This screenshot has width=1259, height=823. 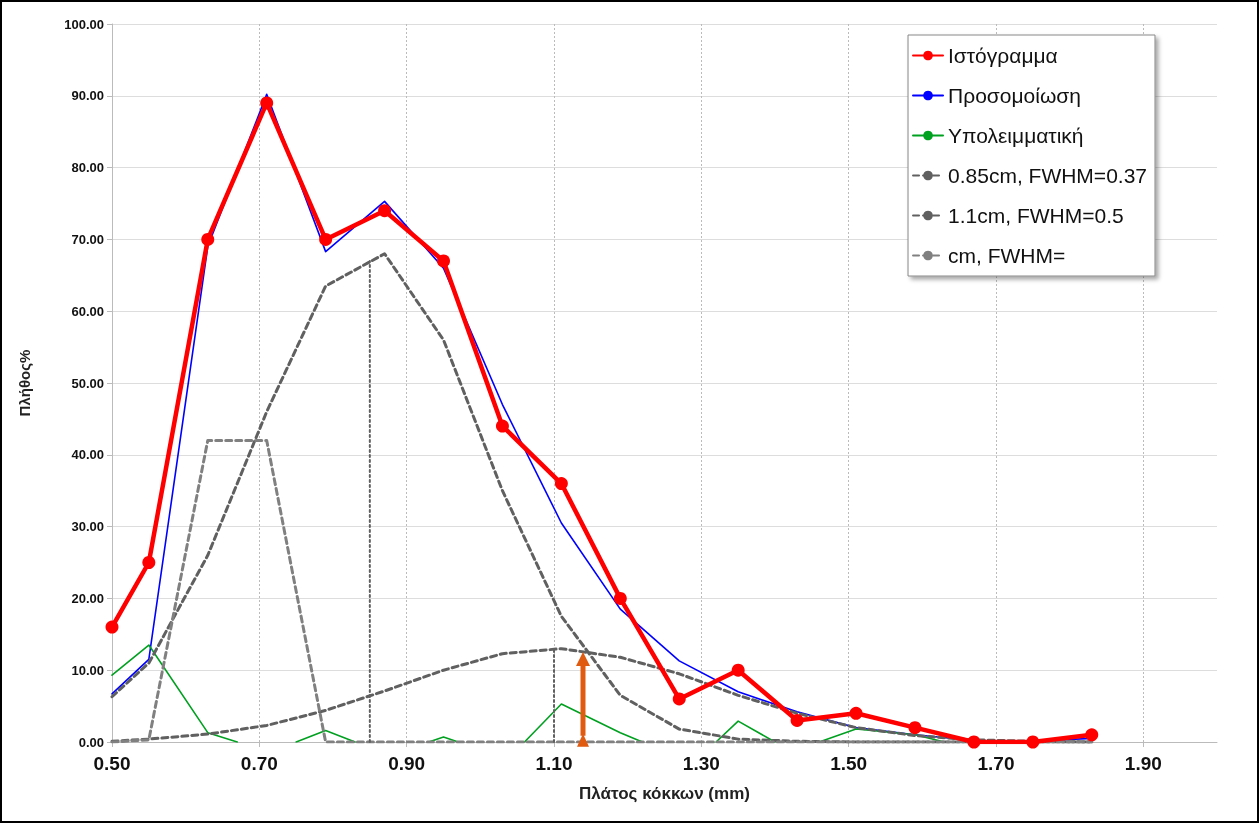 What do you see at coordinates (407, 763) in the screenshot?
I see `x-tick-label: 0.90` at bounding box center [407, 763].